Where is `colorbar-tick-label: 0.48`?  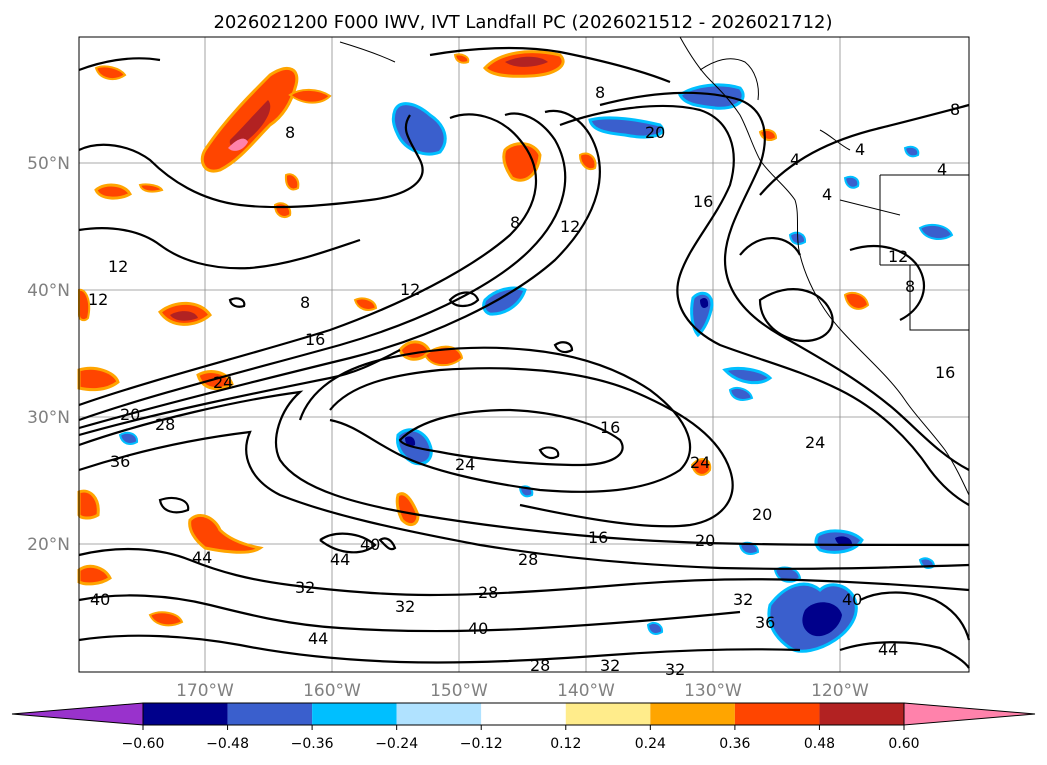
colorbar-tick-label: 0.48 is located at coordinates (819, 744).